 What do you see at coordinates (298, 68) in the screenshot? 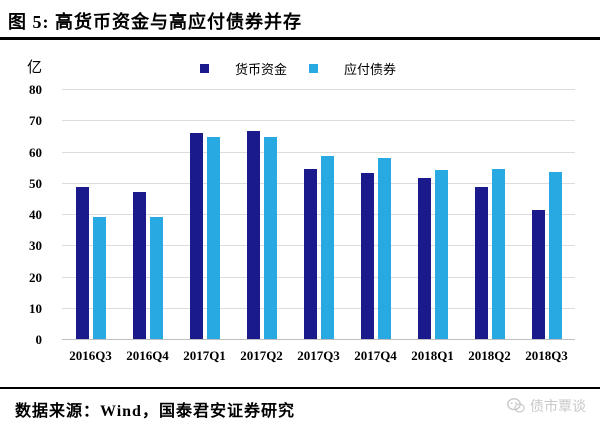
I see `chart-legend: 货币资金 应付债券` at bounding box center [298, 68].